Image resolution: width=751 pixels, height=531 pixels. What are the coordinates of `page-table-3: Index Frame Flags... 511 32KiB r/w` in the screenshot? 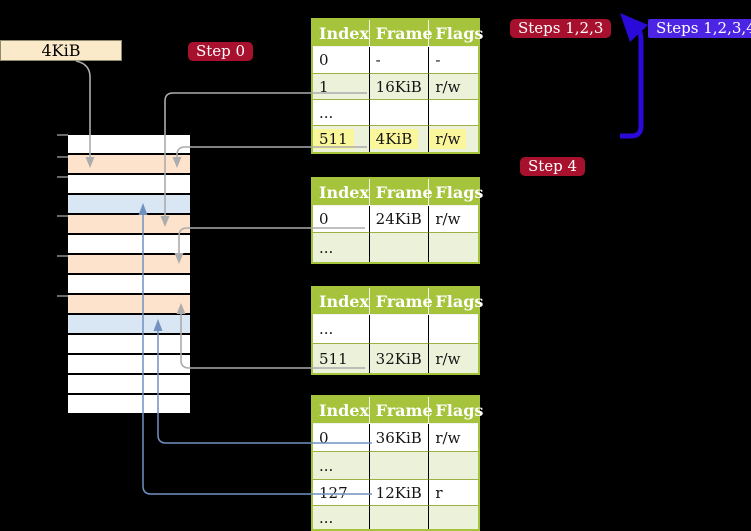 It's located at (397, 330).